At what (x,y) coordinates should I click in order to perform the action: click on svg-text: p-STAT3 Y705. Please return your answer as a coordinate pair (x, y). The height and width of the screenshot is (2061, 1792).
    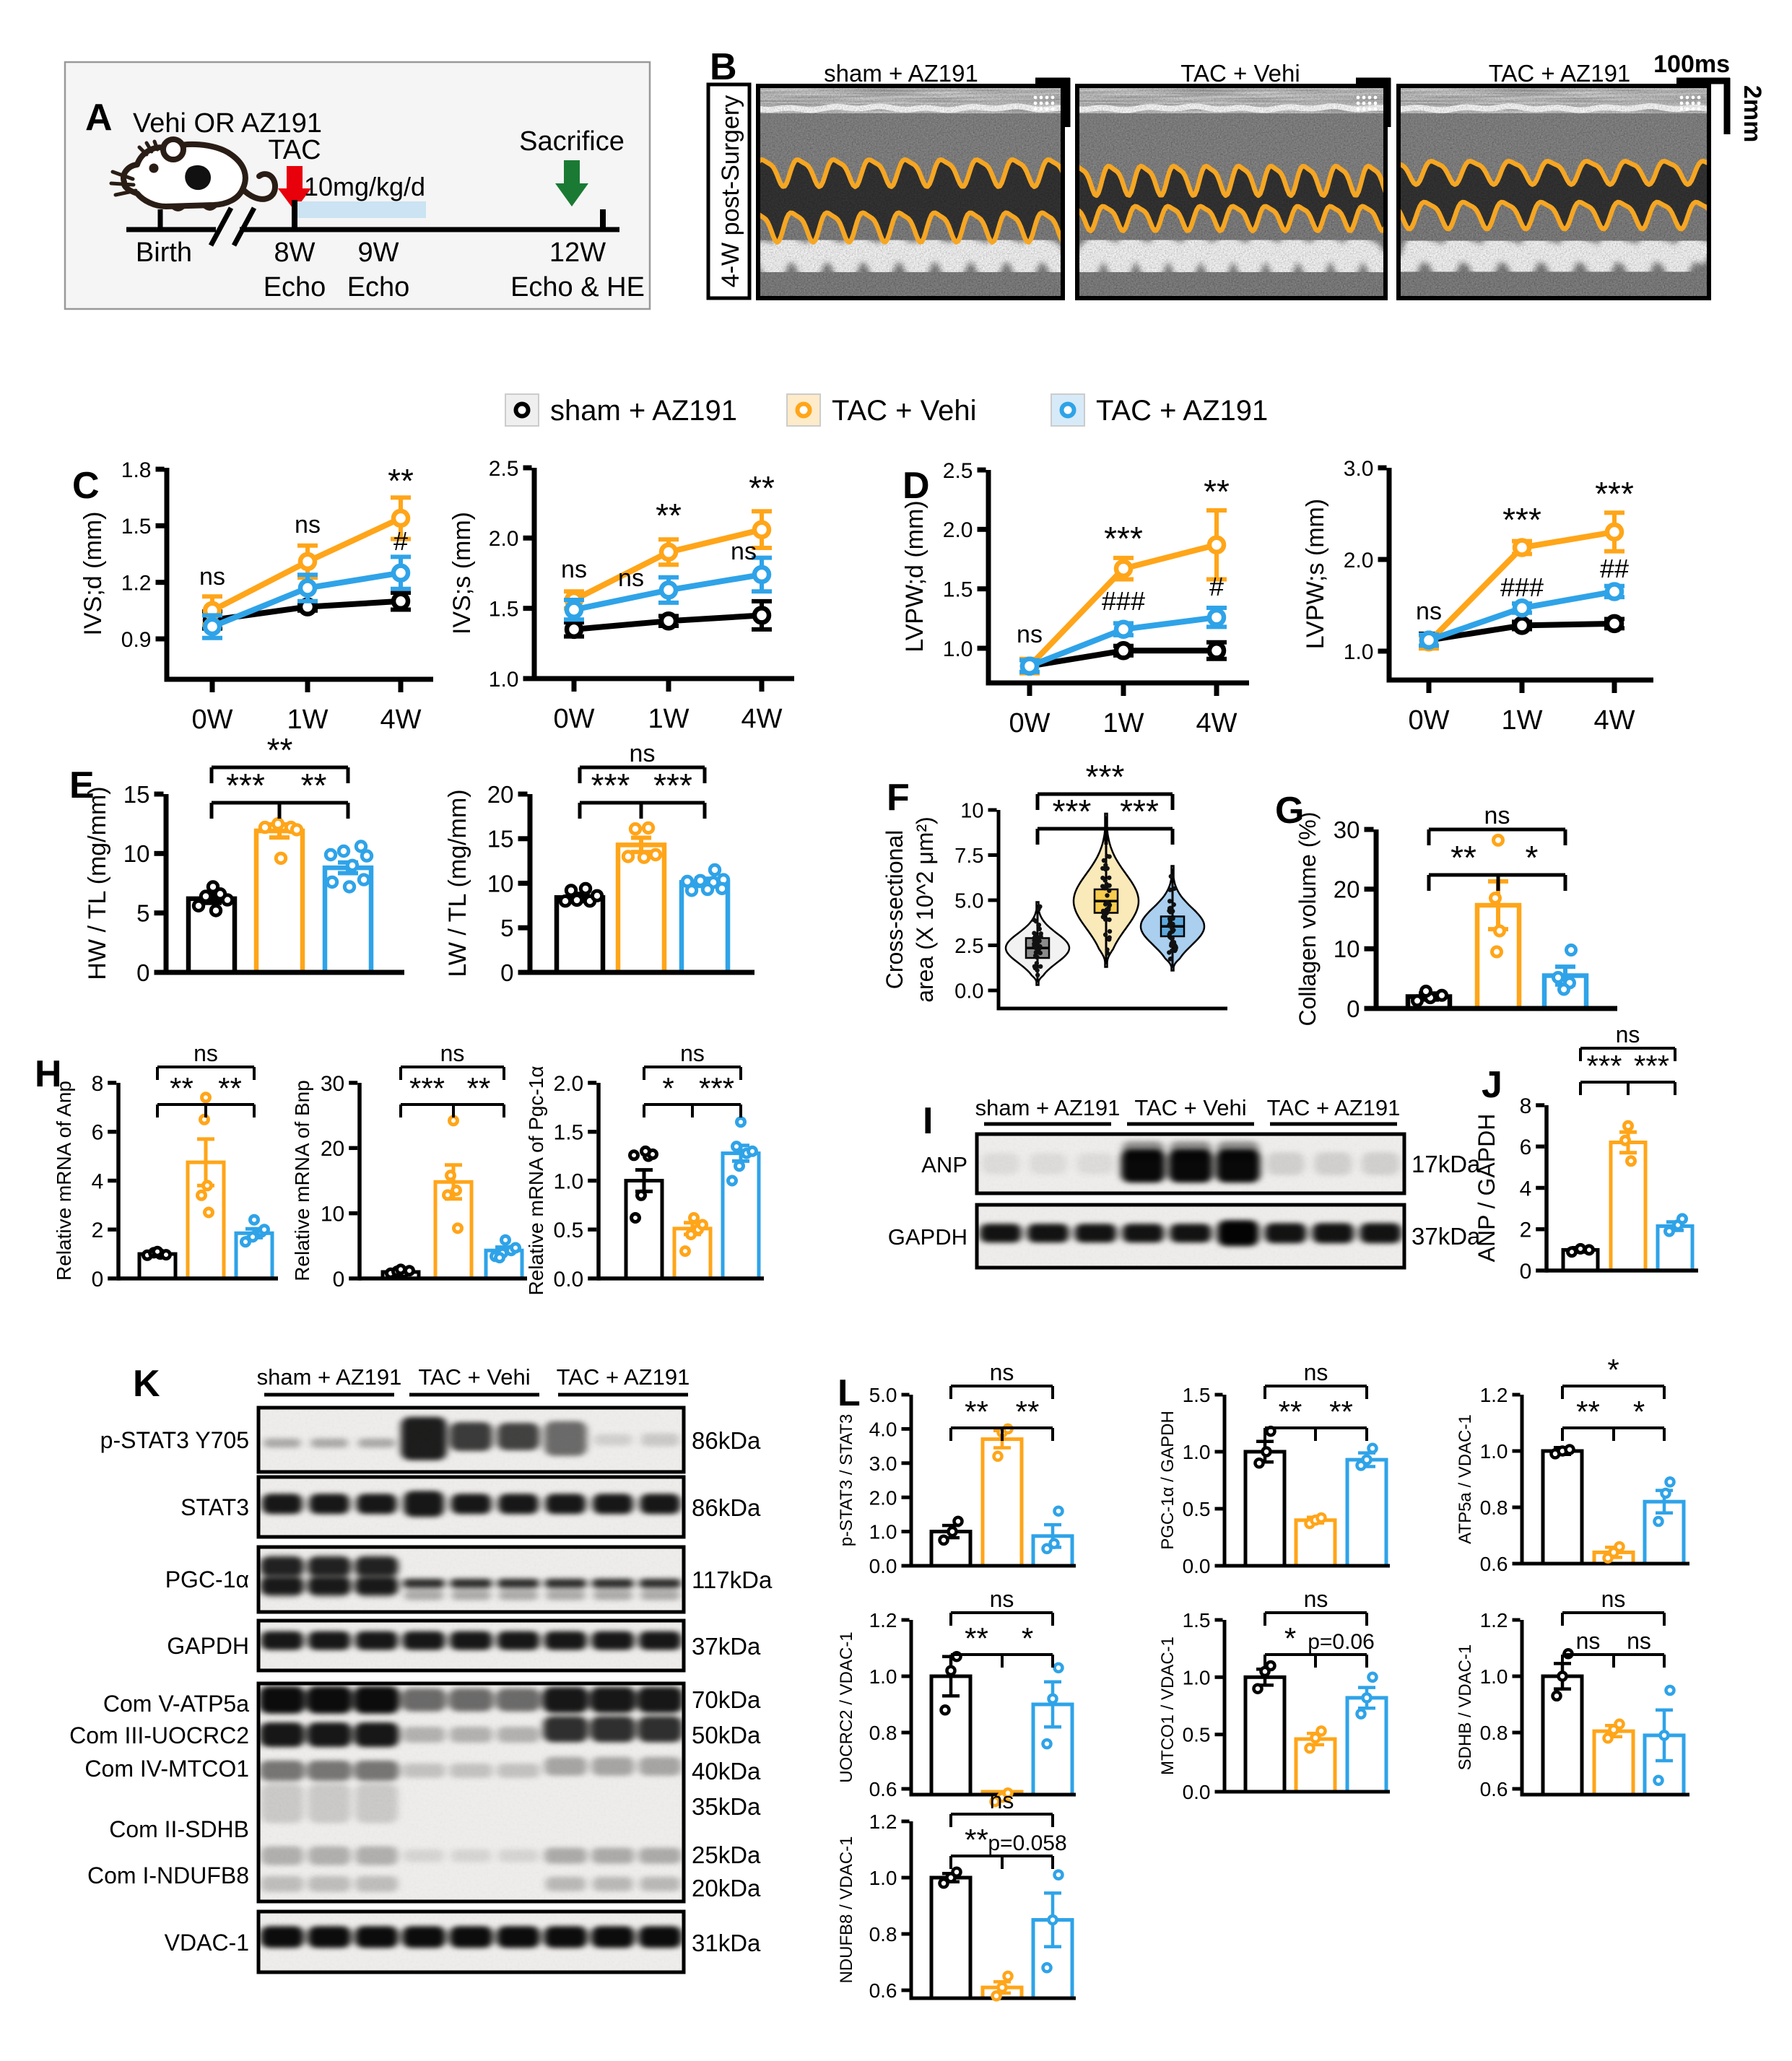
    Looking at the image, I should click on (174, 1440).